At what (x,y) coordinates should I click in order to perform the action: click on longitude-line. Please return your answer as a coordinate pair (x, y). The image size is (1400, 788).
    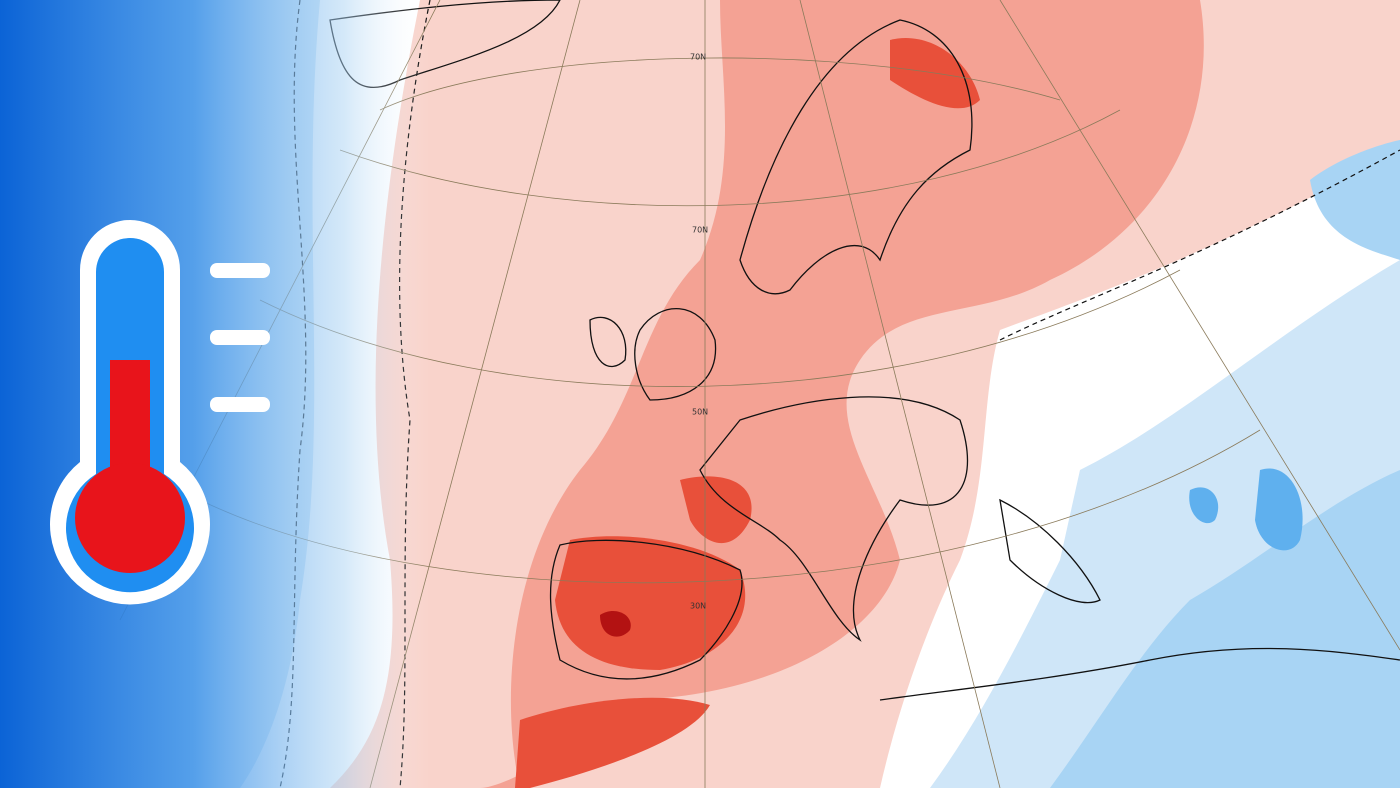
    Looking at the image, I should click on (900, 394).